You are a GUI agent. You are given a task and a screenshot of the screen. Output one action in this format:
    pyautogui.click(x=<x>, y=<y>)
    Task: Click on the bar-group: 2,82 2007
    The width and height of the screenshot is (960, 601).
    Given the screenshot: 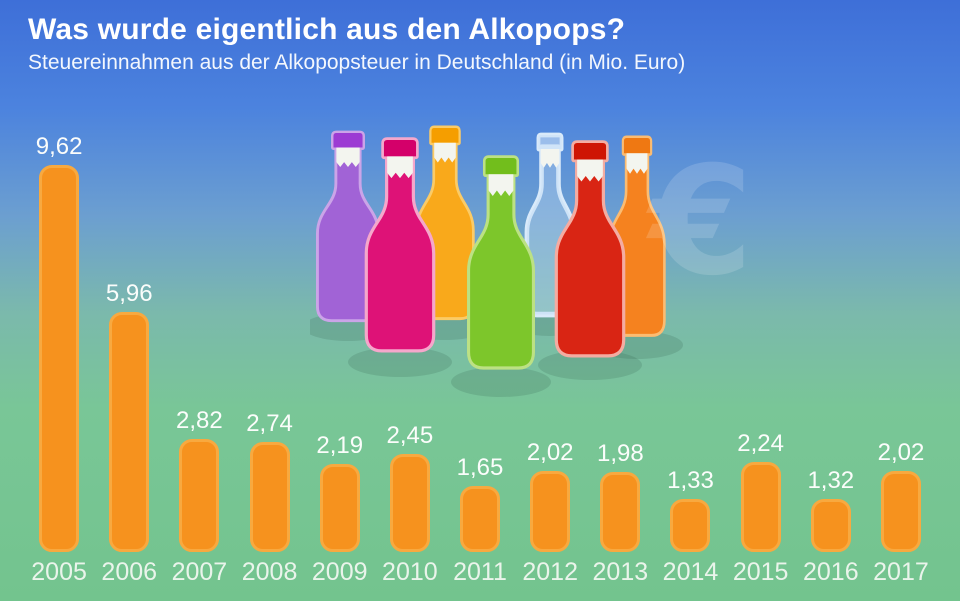 What is the action you would take?
    pyautogui.click(x=199, y=496)
    